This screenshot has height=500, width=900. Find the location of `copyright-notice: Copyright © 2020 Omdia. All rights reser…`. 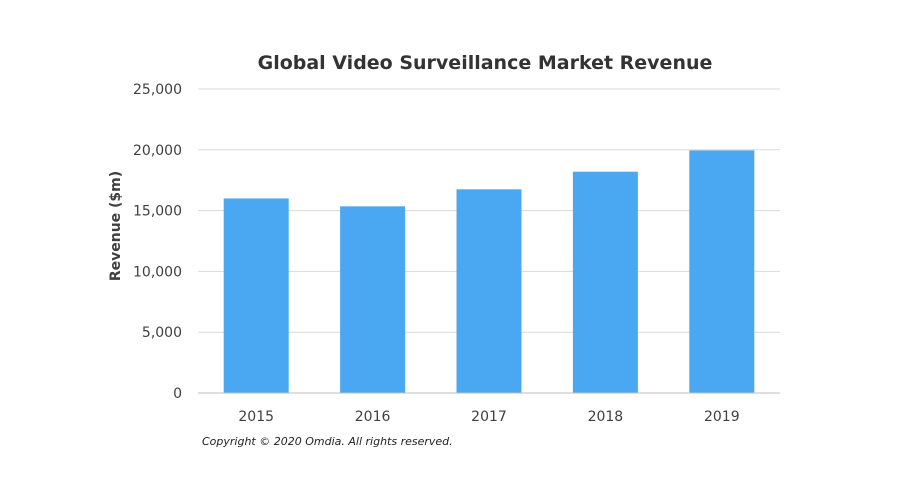

copyright-notice: Copyright © 2020 Omdia. All rights reser… is located at coordinates (327, 441).